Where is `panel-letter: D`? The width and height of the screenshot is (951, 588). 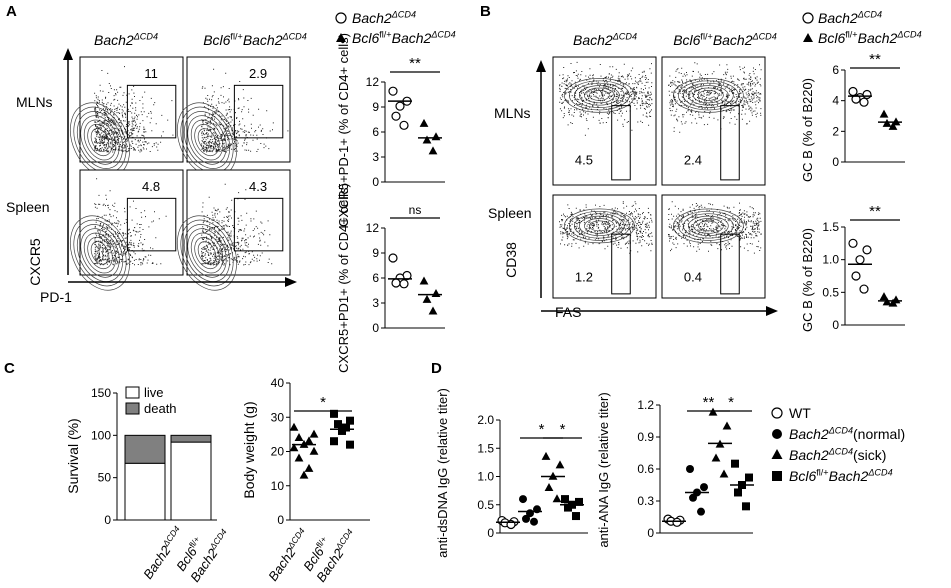
panel-letter: D is located at coordinates (436, 368).